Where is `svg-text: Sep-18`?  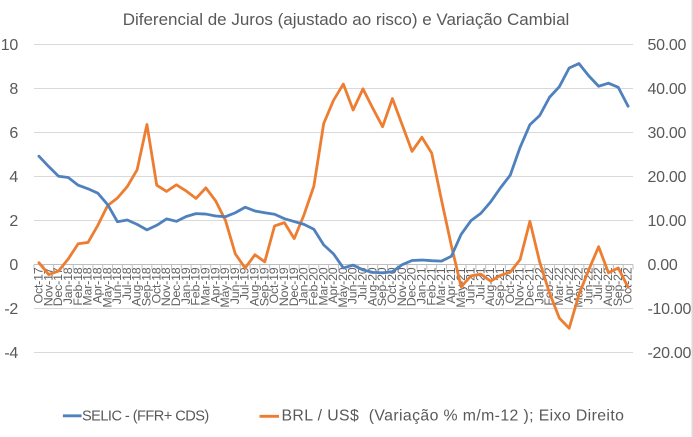
svg-text: Sep-18 is located at coordinates (147, 286).